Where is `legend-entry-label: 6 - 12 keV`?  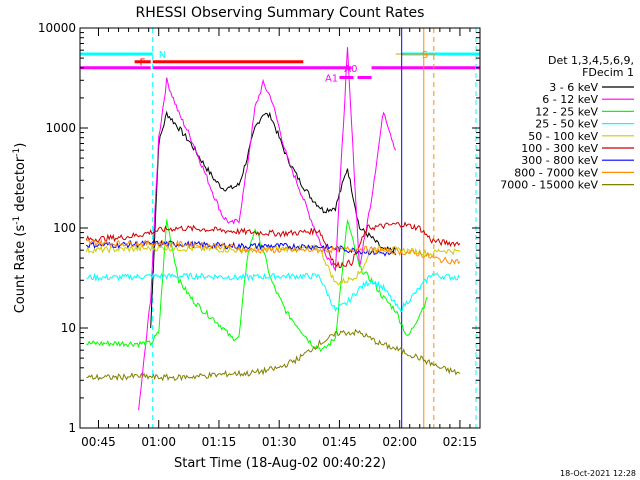 legend-entry-label: 6 - 12 keV is located at coordinates (570, 99).